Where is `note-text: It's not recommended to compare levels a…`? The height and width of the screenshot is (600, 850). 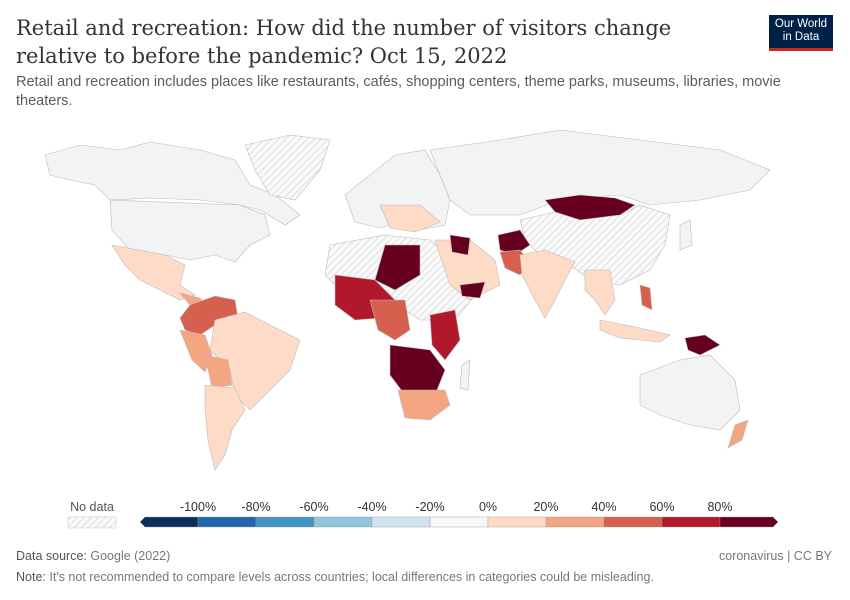
note-text: It's not recommended to compare levels a… is located at coordinates (351, 577).